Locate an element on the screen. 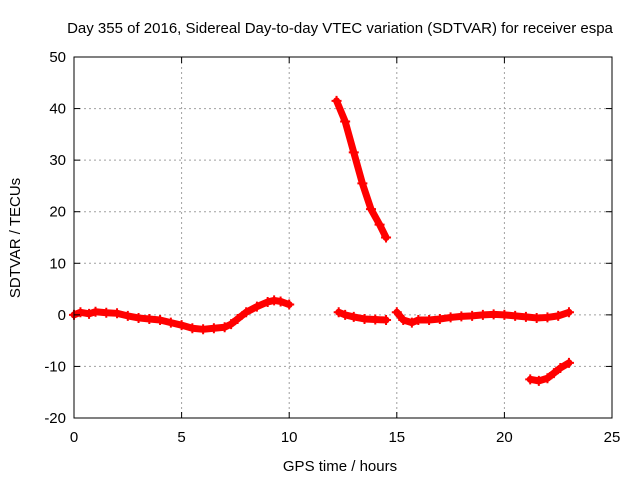 The width and height of the screenshot is (640, 480). x-tick-label: 15 is located at coordinates (396, 437).